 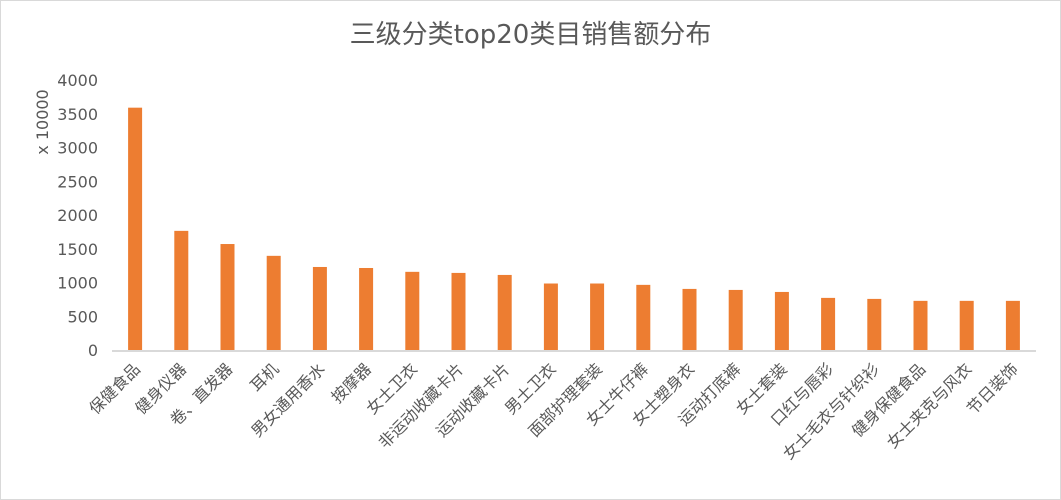 What do you see at coordinates (77, 114) in the screenshot?
I see `y-tick-label: 3500` at bounding box center [77, 114].